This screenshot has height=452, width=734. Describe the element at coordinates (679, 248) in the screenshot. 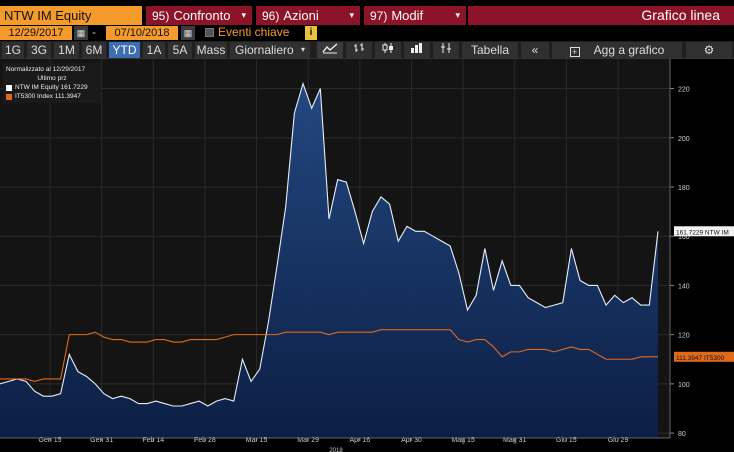

I see `y-axis: 80 100 120 140 160 180 200 220` at that location.